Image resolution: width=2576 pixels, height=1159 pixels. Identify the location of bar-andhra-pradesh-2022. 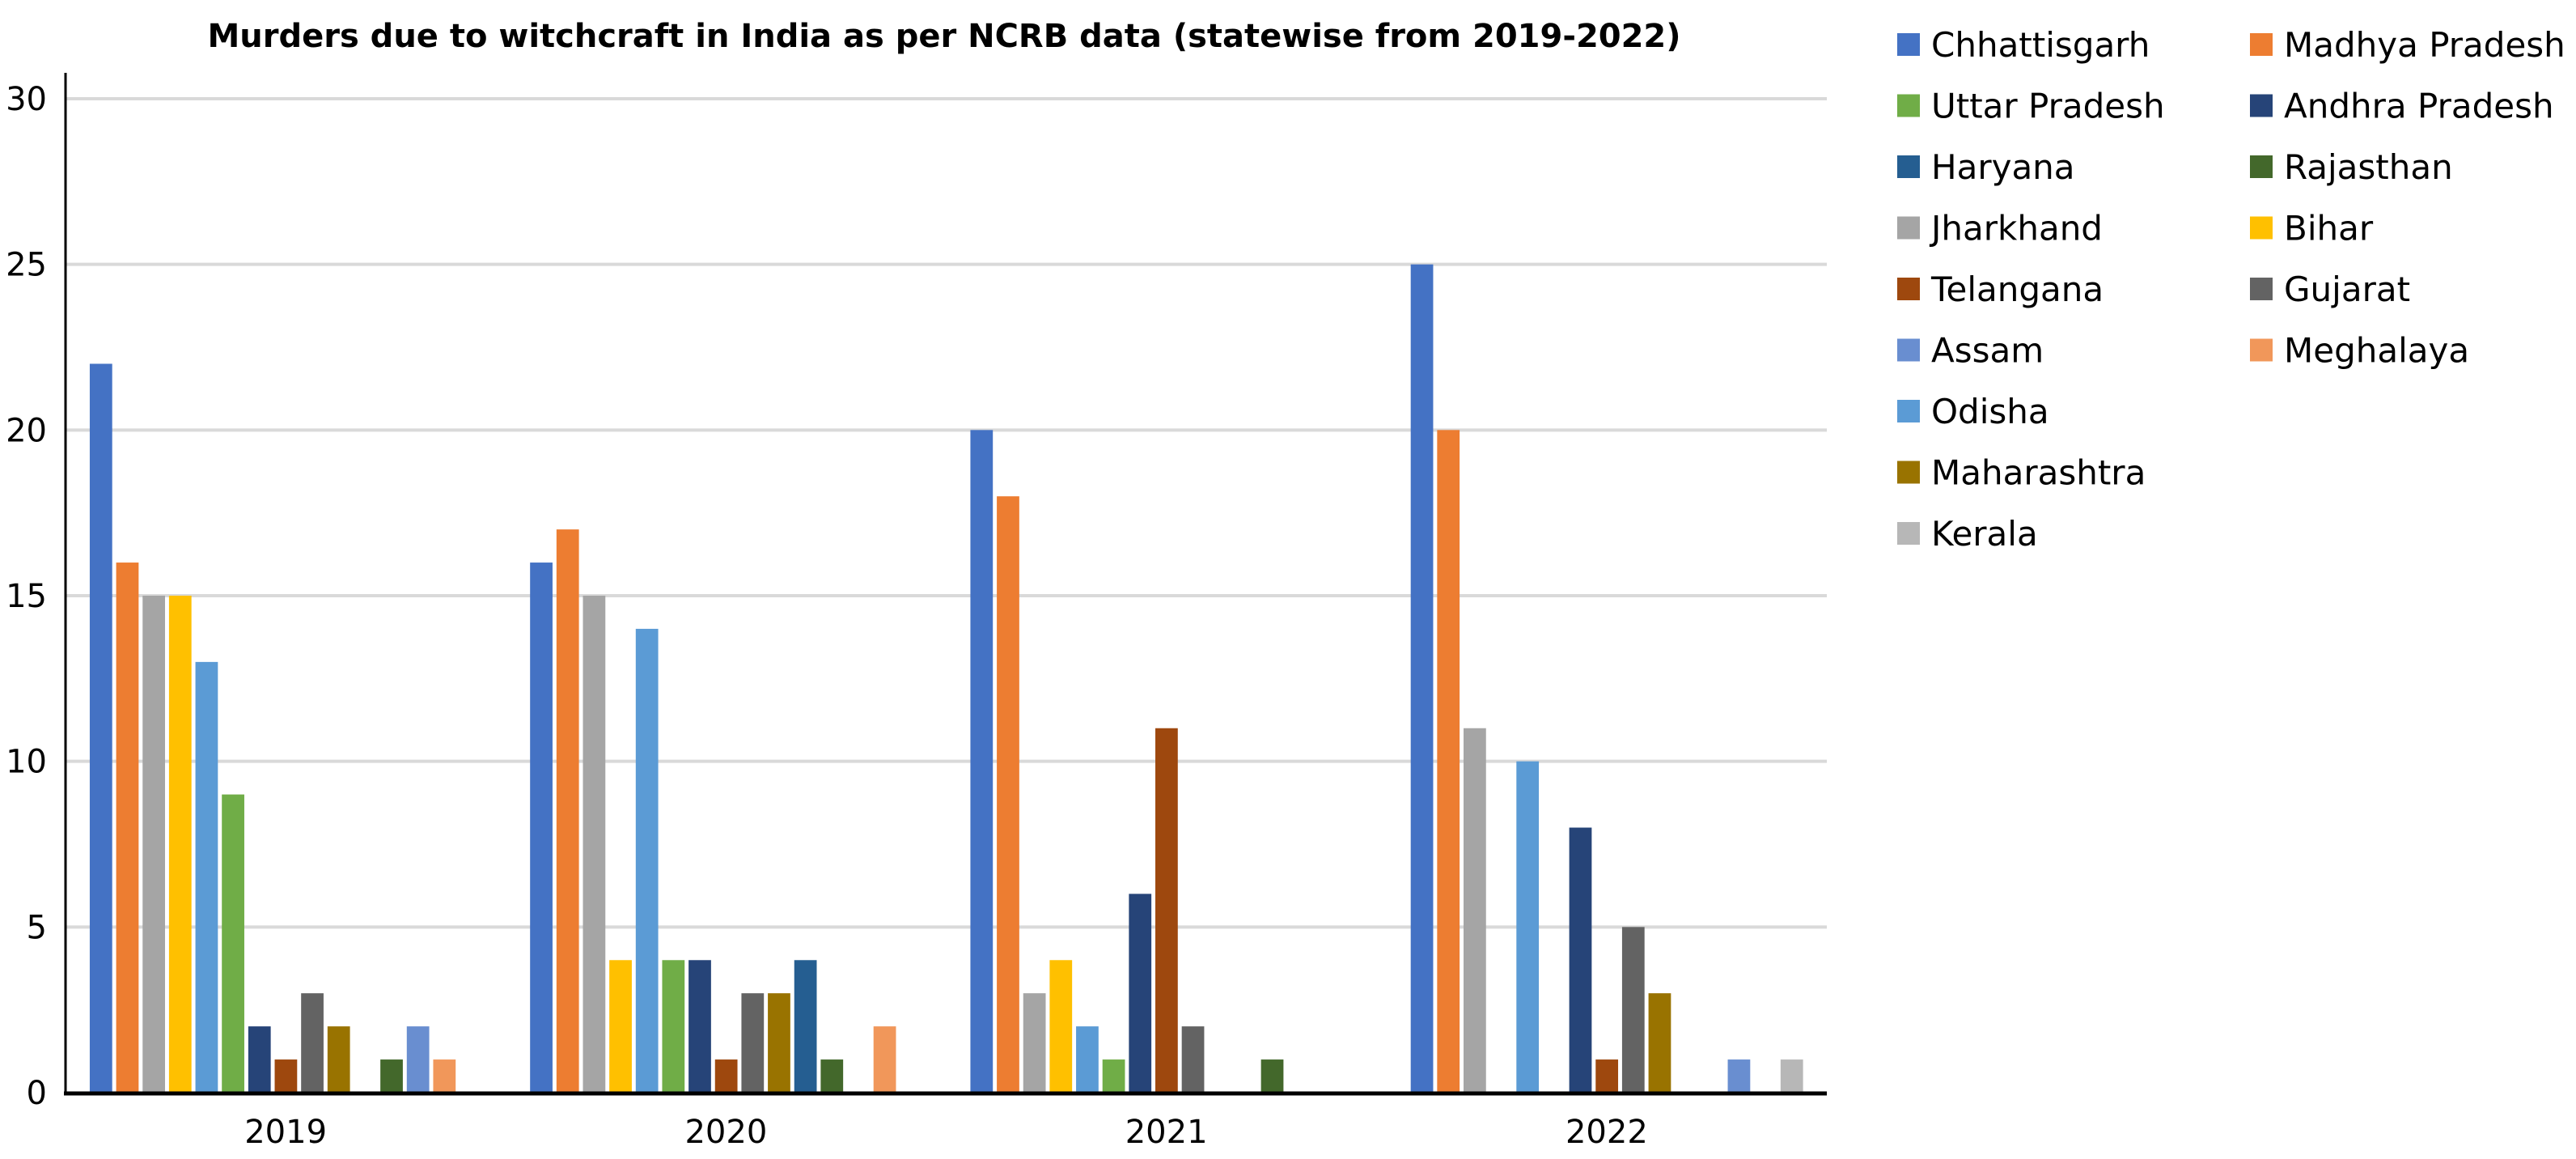
(1580, 960).